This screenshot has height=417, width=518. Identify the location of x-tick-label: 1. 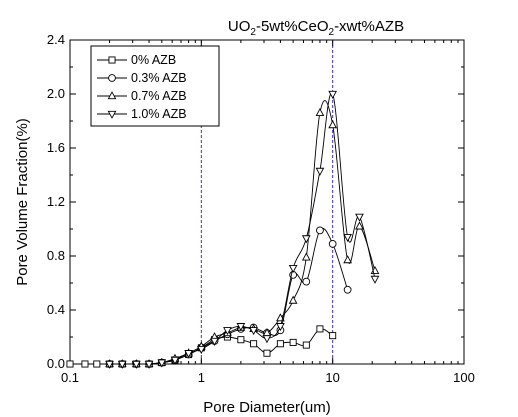
(201, 377).